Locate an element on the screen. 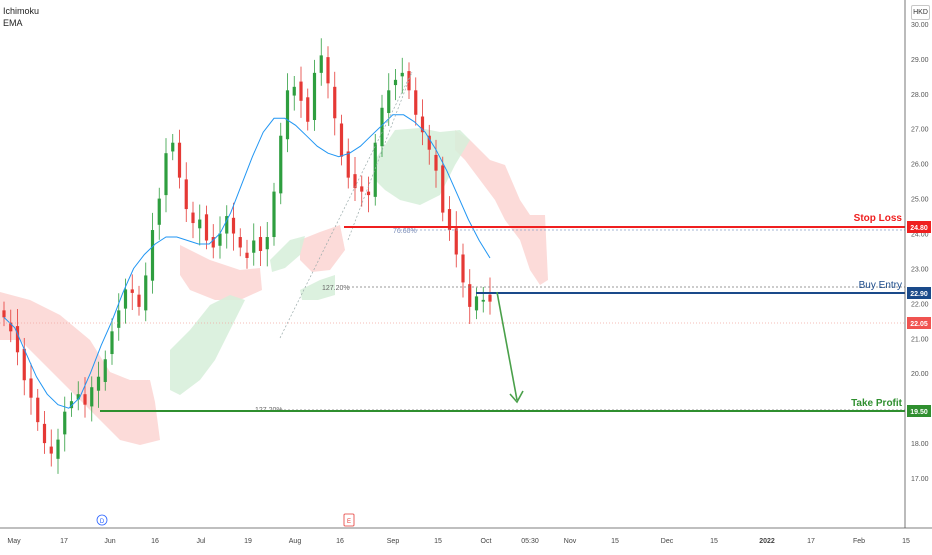 This screenshot has width=932, height=555. time-tick-label: 19 is located at coordinates (248, 541).